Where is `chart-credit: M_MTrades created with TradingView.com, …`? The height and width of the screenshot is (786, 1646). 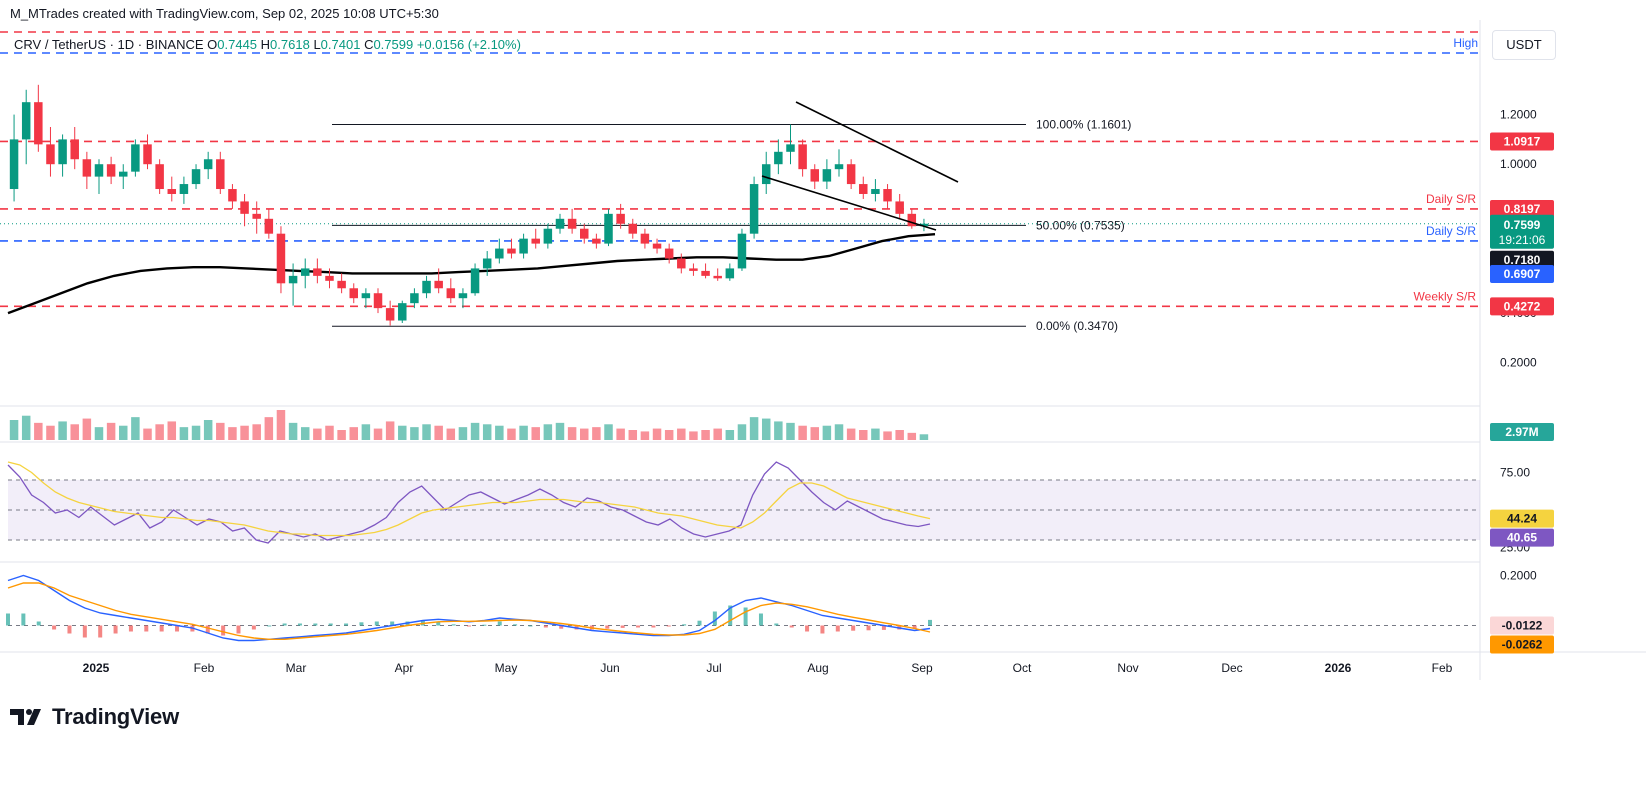 chart-credit: M_MTrades created with TradingView.com, … is located at coordinates (224, 13).